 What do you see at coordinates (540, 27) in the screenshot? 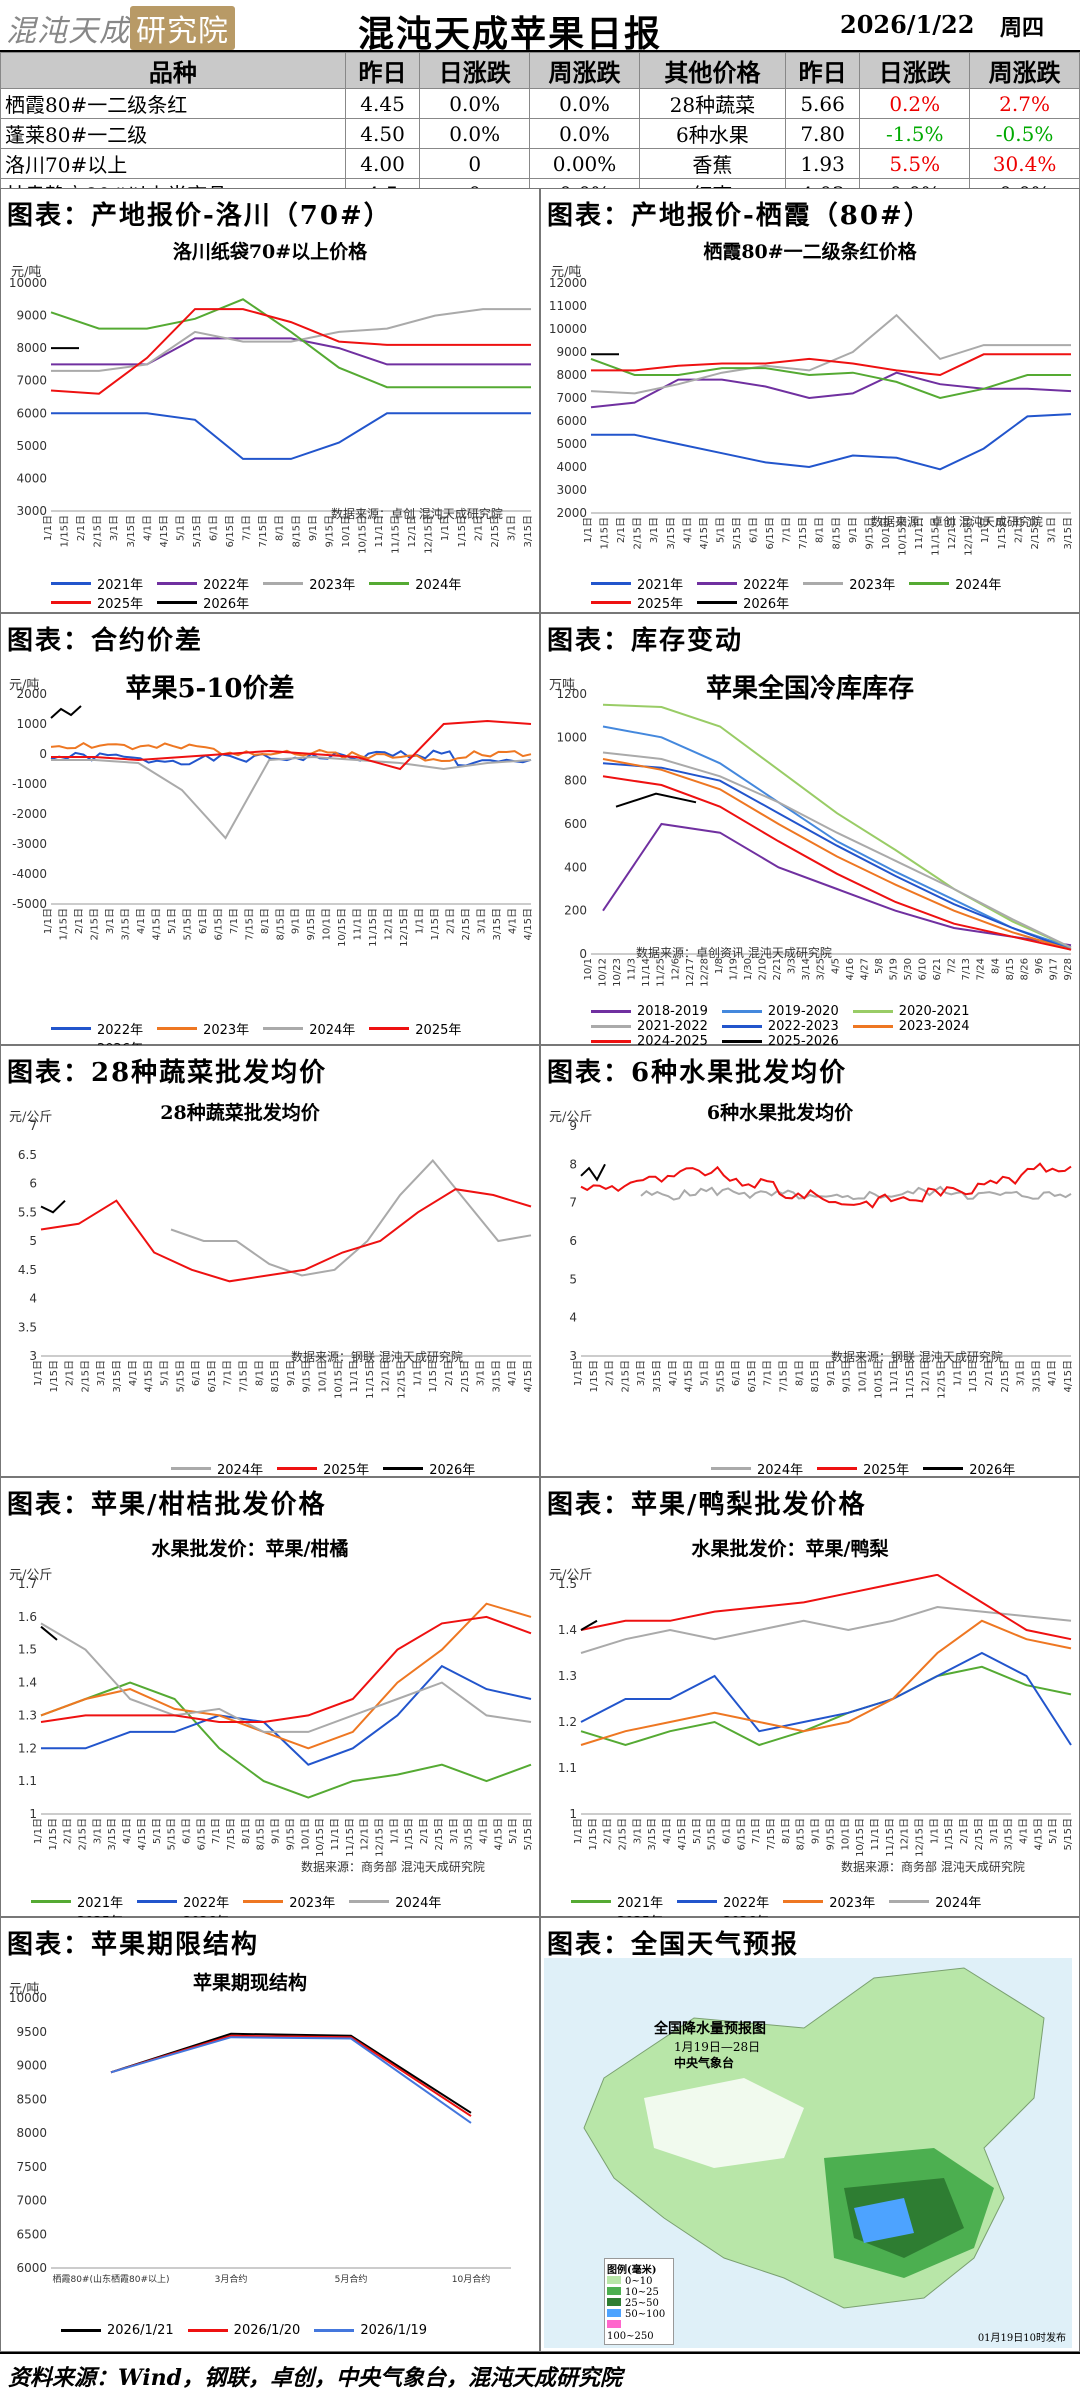
I see `report-header: 混沌天成 研究院 混沌天成苹果日报 2026/1/22 周四` at bounding box center [540, 27].